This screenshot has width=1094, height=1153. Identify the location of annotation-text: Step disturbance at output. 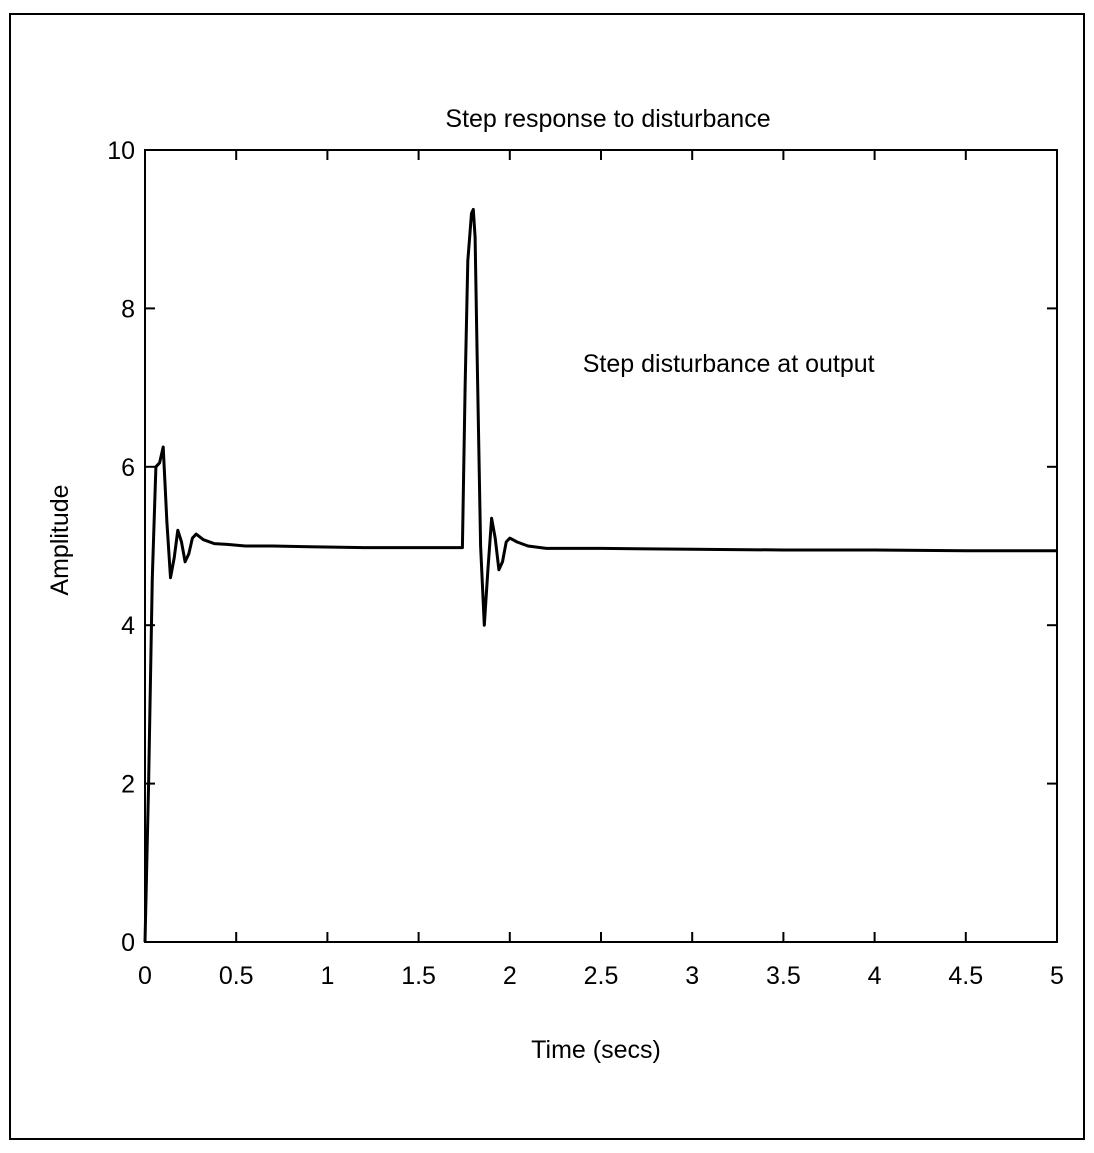
(729, 364).